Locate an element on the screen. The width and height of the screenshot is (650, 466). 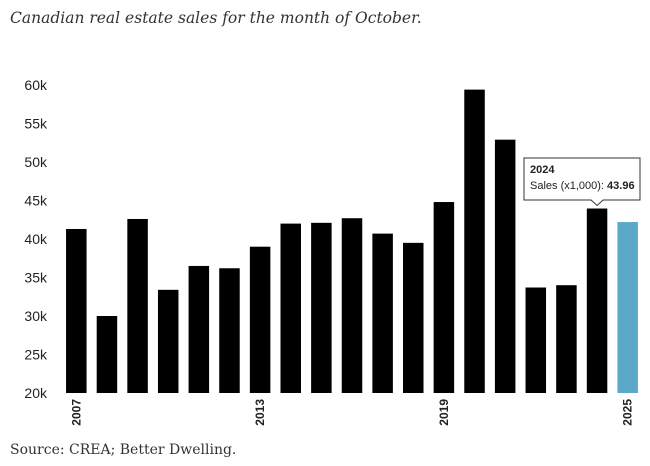
bar-2023 is located at coordinates (566, 339).